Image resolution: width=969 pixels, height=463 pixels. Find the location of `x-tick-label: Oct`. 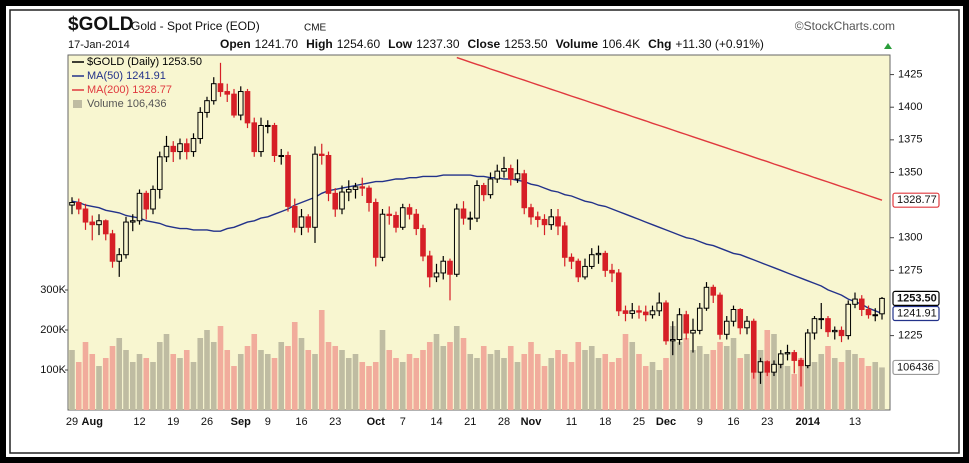

x-tick-label: Oct is located at coordinates (376, 422).